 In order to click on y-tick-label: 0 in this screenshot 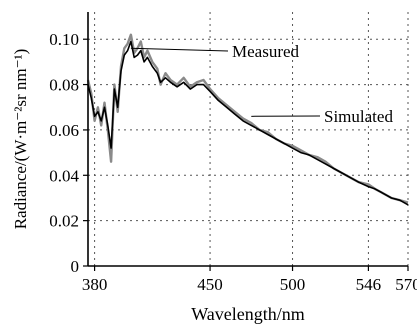, I will do `click(75, 266)`.